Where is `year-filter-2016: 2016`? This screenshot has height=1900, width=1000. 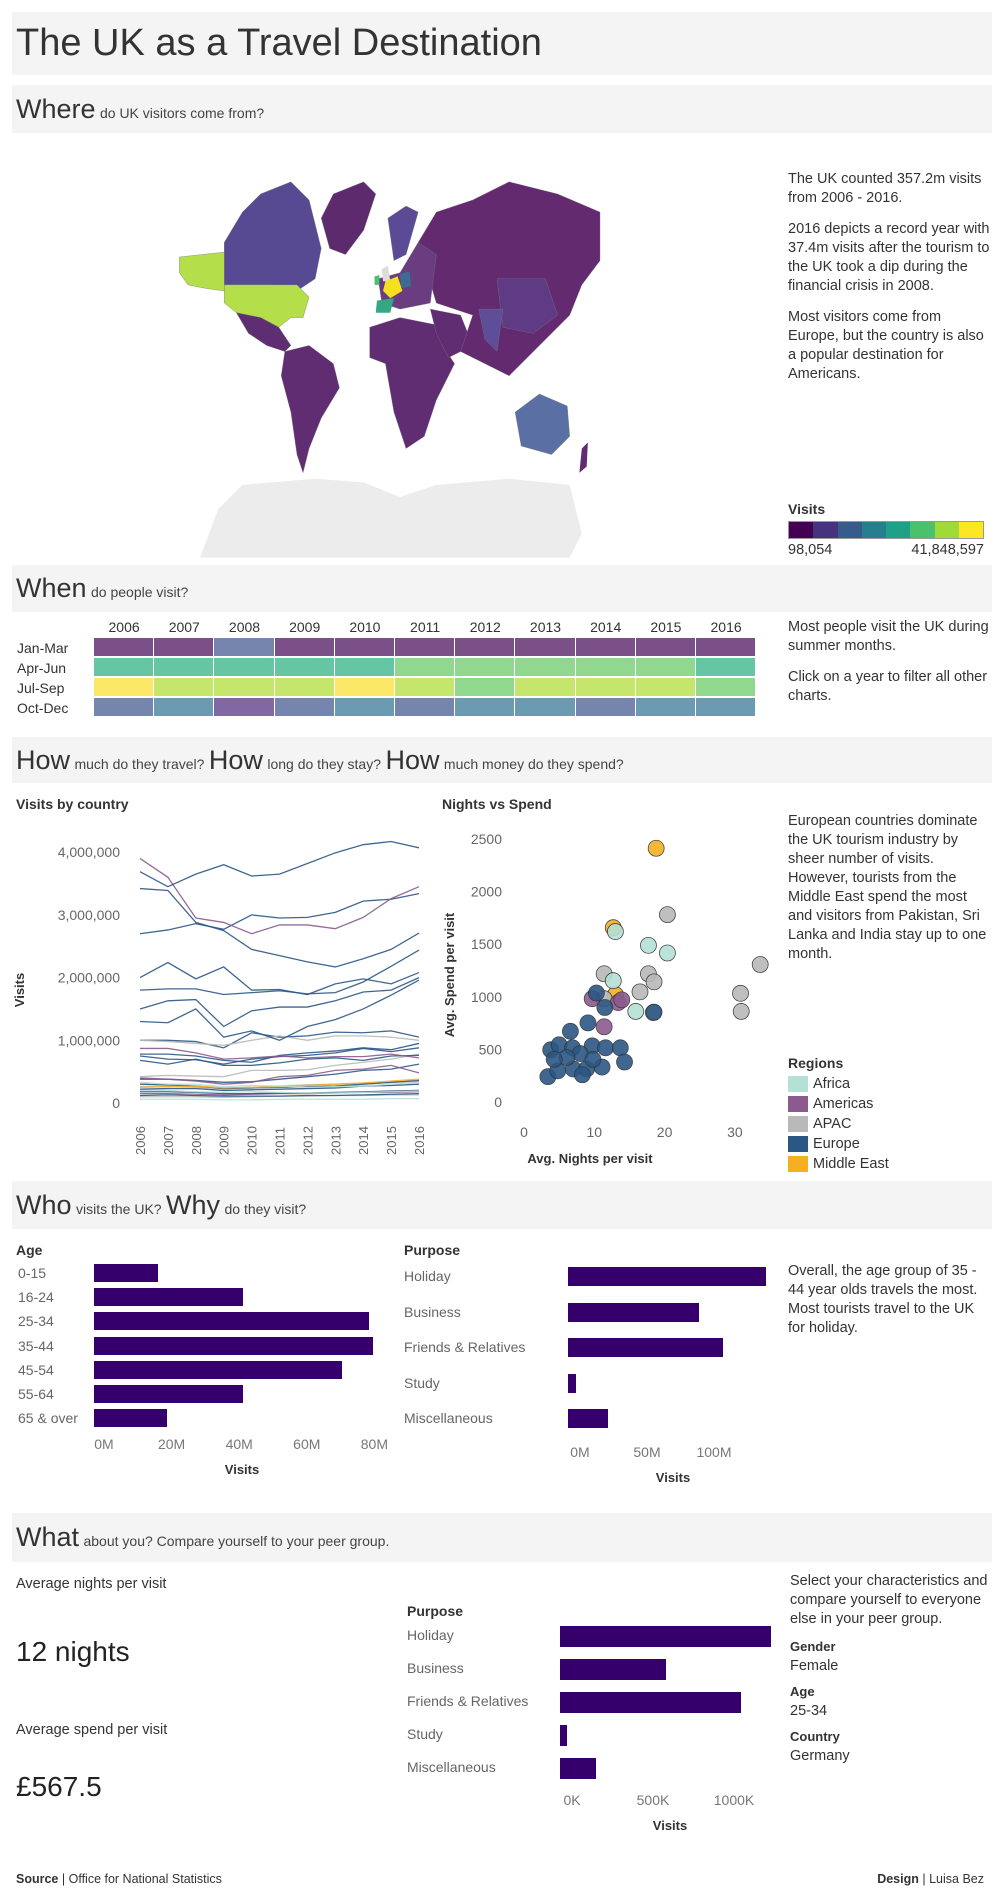 year-filter-2016: 2016 is located at coordinates (726, 627).